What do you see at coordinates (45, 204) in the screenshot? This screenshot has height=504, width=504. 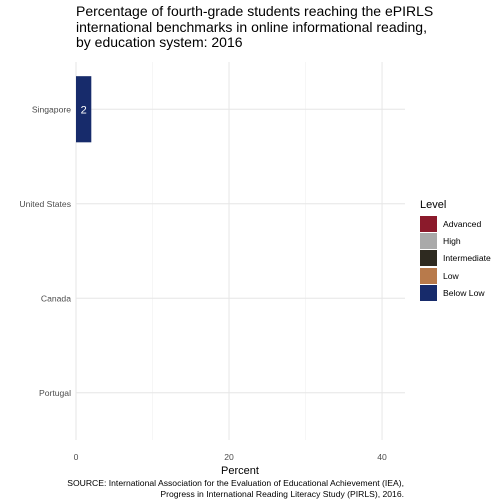 I see `y-tick-label: United States` at bounding box center [45, 204].